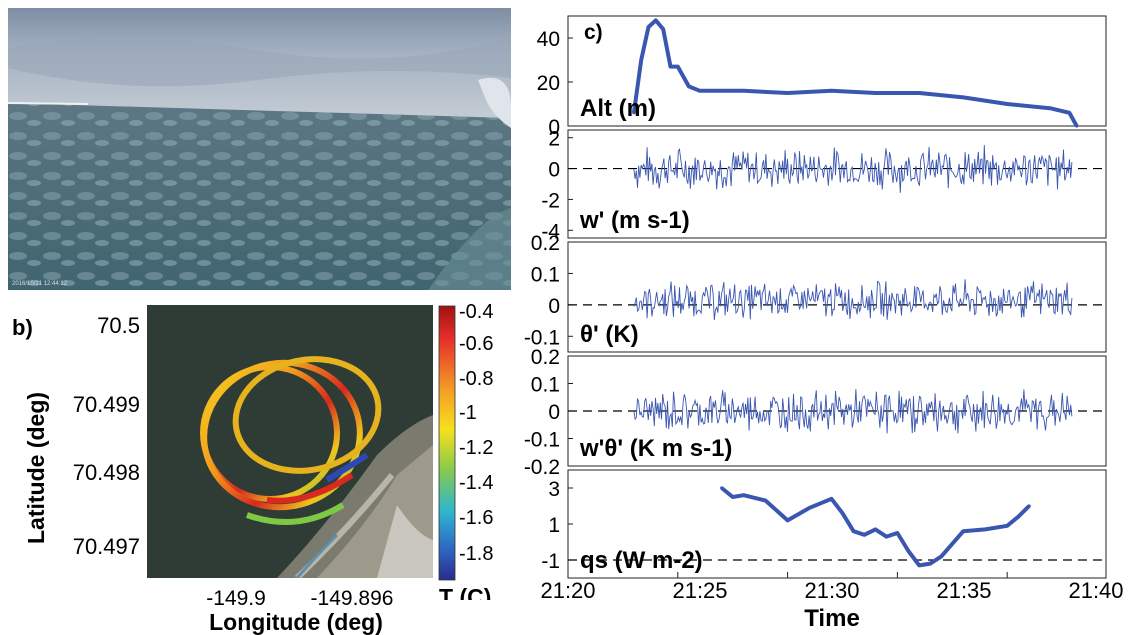  I want to click on colorbar-tick: -1.6, so click(476, 518).